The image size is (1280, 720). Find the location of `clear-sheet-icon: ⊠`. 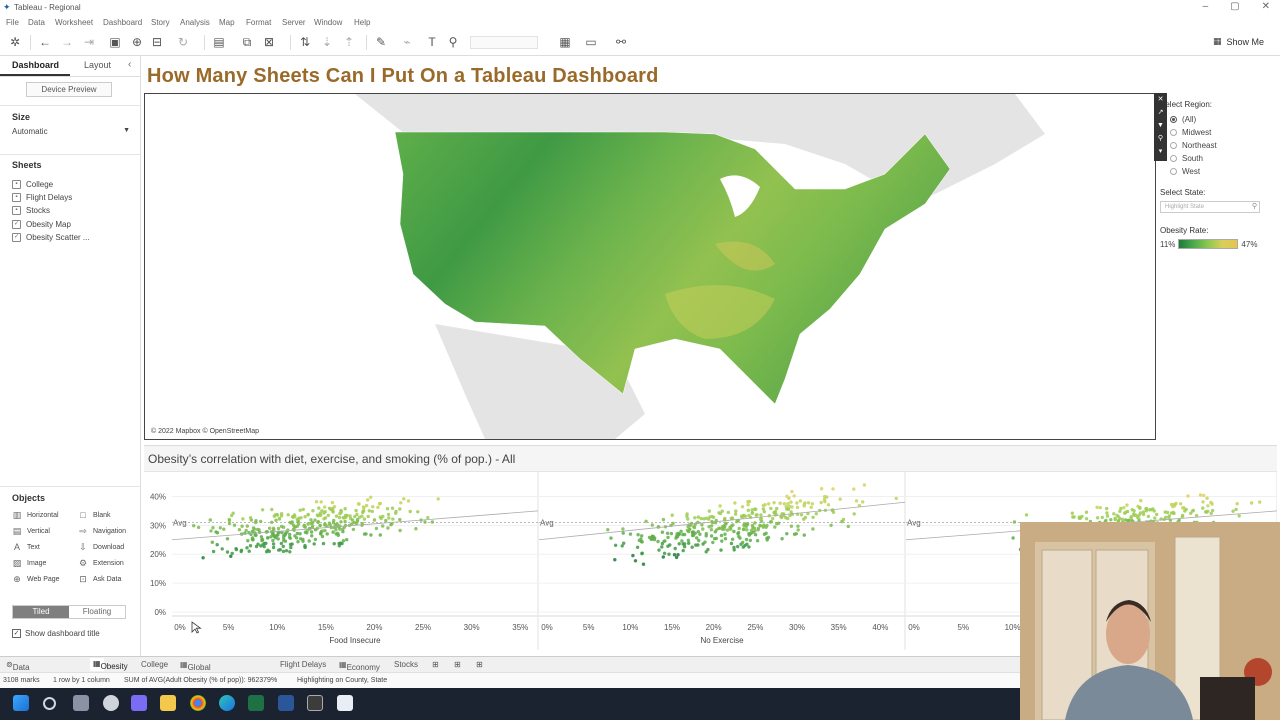

clear-sheet-icon: ⊠ is located at coordinates (269, 42).